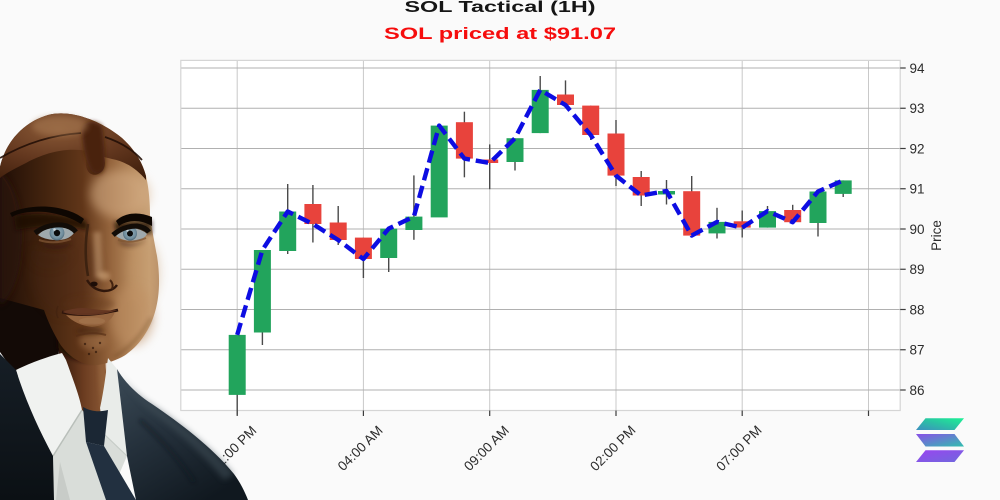 This screenshot has height=500, width=1000. I want to click on svg-text: 90, so click(917, 229).